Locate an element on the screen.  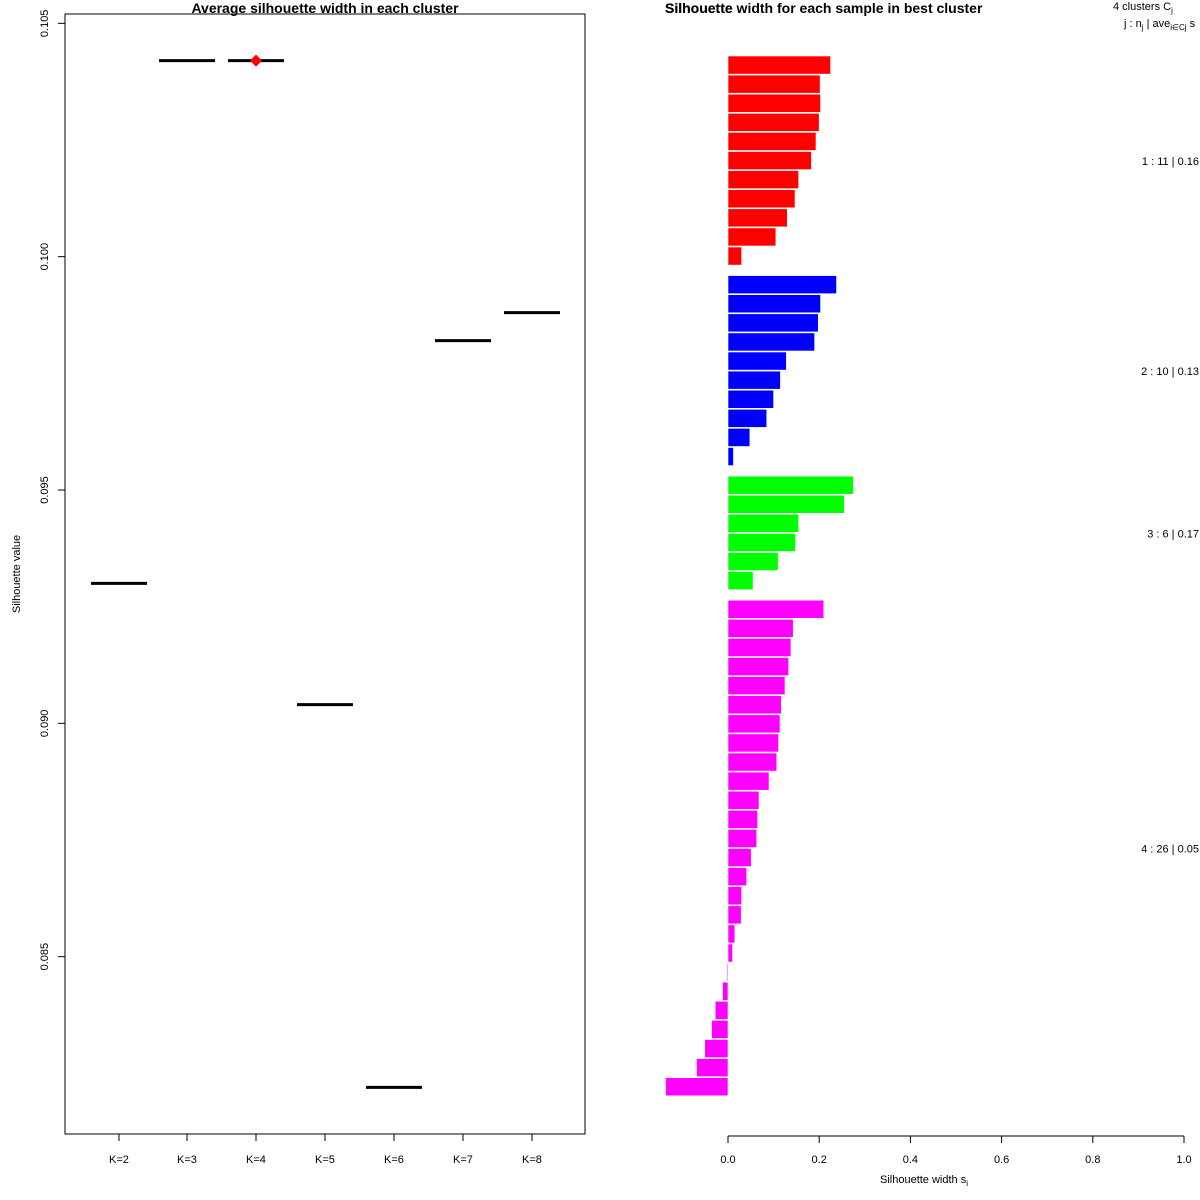
cluster-label: 2 : 10 | 0.13 is located at coordinates (1170, 372).